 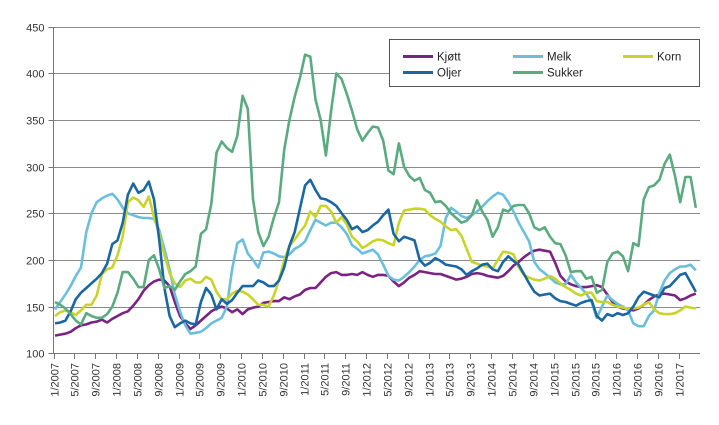 What do you see at coordinates (201, 380) in the screenshot?
I see `x-tick-label: 5/2009` at bounding box center [201, 380].